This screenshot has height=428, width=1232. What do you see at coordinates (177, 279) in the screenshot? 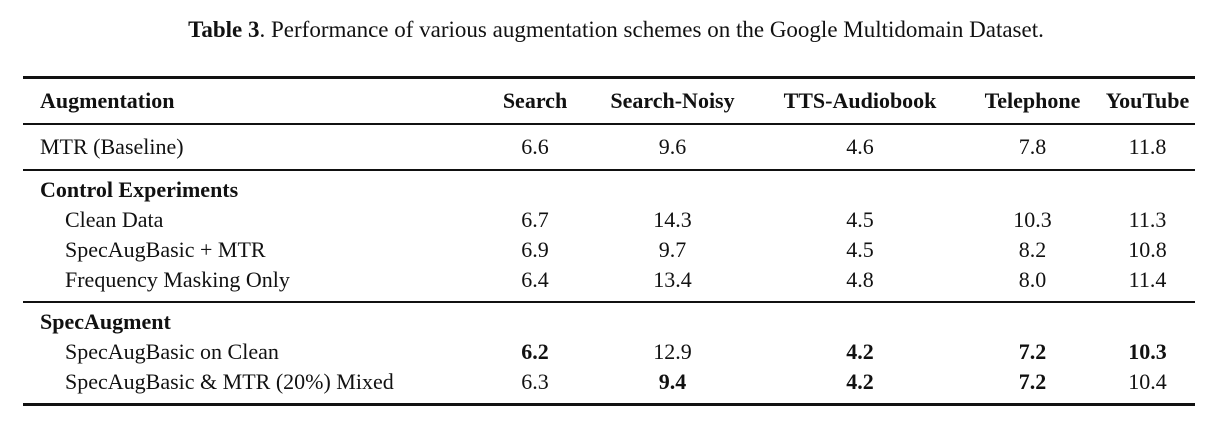
I see `row-name: Frequency Masking Only` at bounding box center [177, 279].